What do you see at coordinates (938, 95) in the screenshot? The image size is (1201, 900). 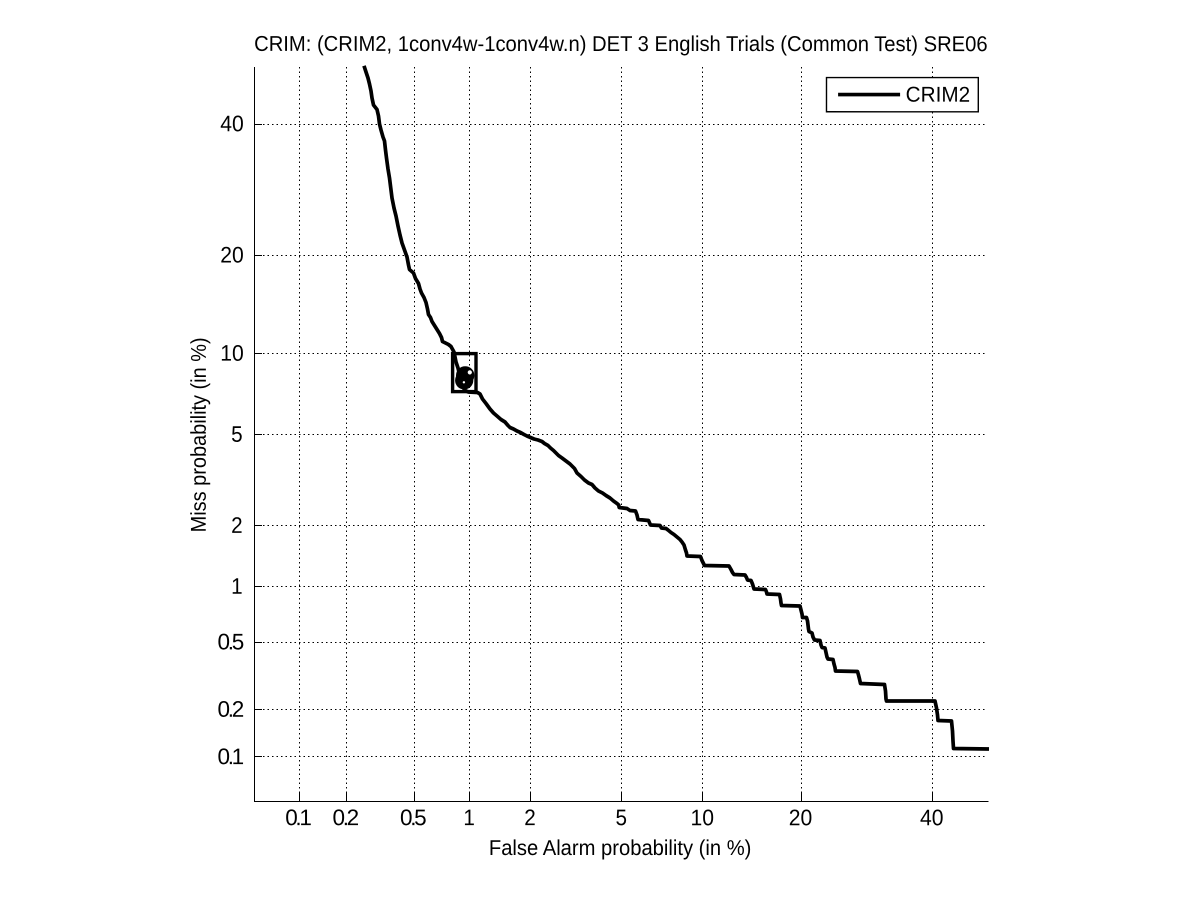 I see `svg-text: CRIM2` at bounding box center [938, 95].